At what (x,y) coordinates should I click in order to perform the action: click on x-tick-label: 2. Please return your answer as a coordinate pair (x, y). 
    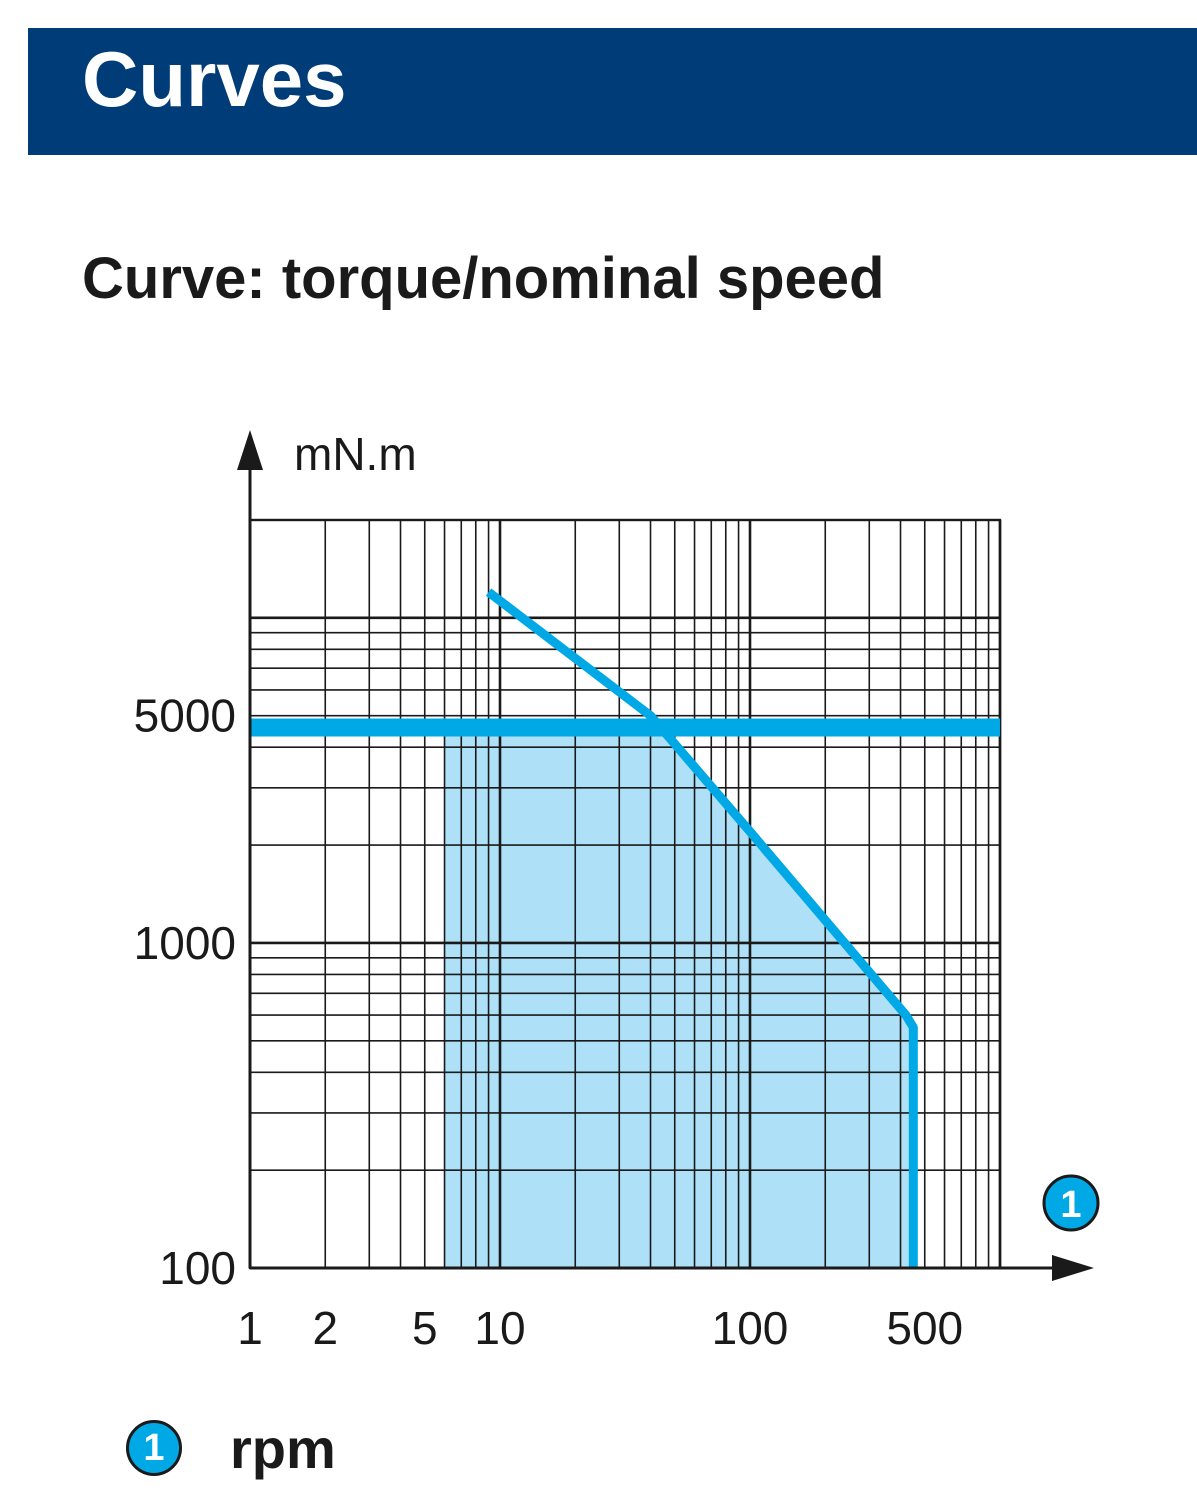
    Looking at the image, I should click on (325, 1328).